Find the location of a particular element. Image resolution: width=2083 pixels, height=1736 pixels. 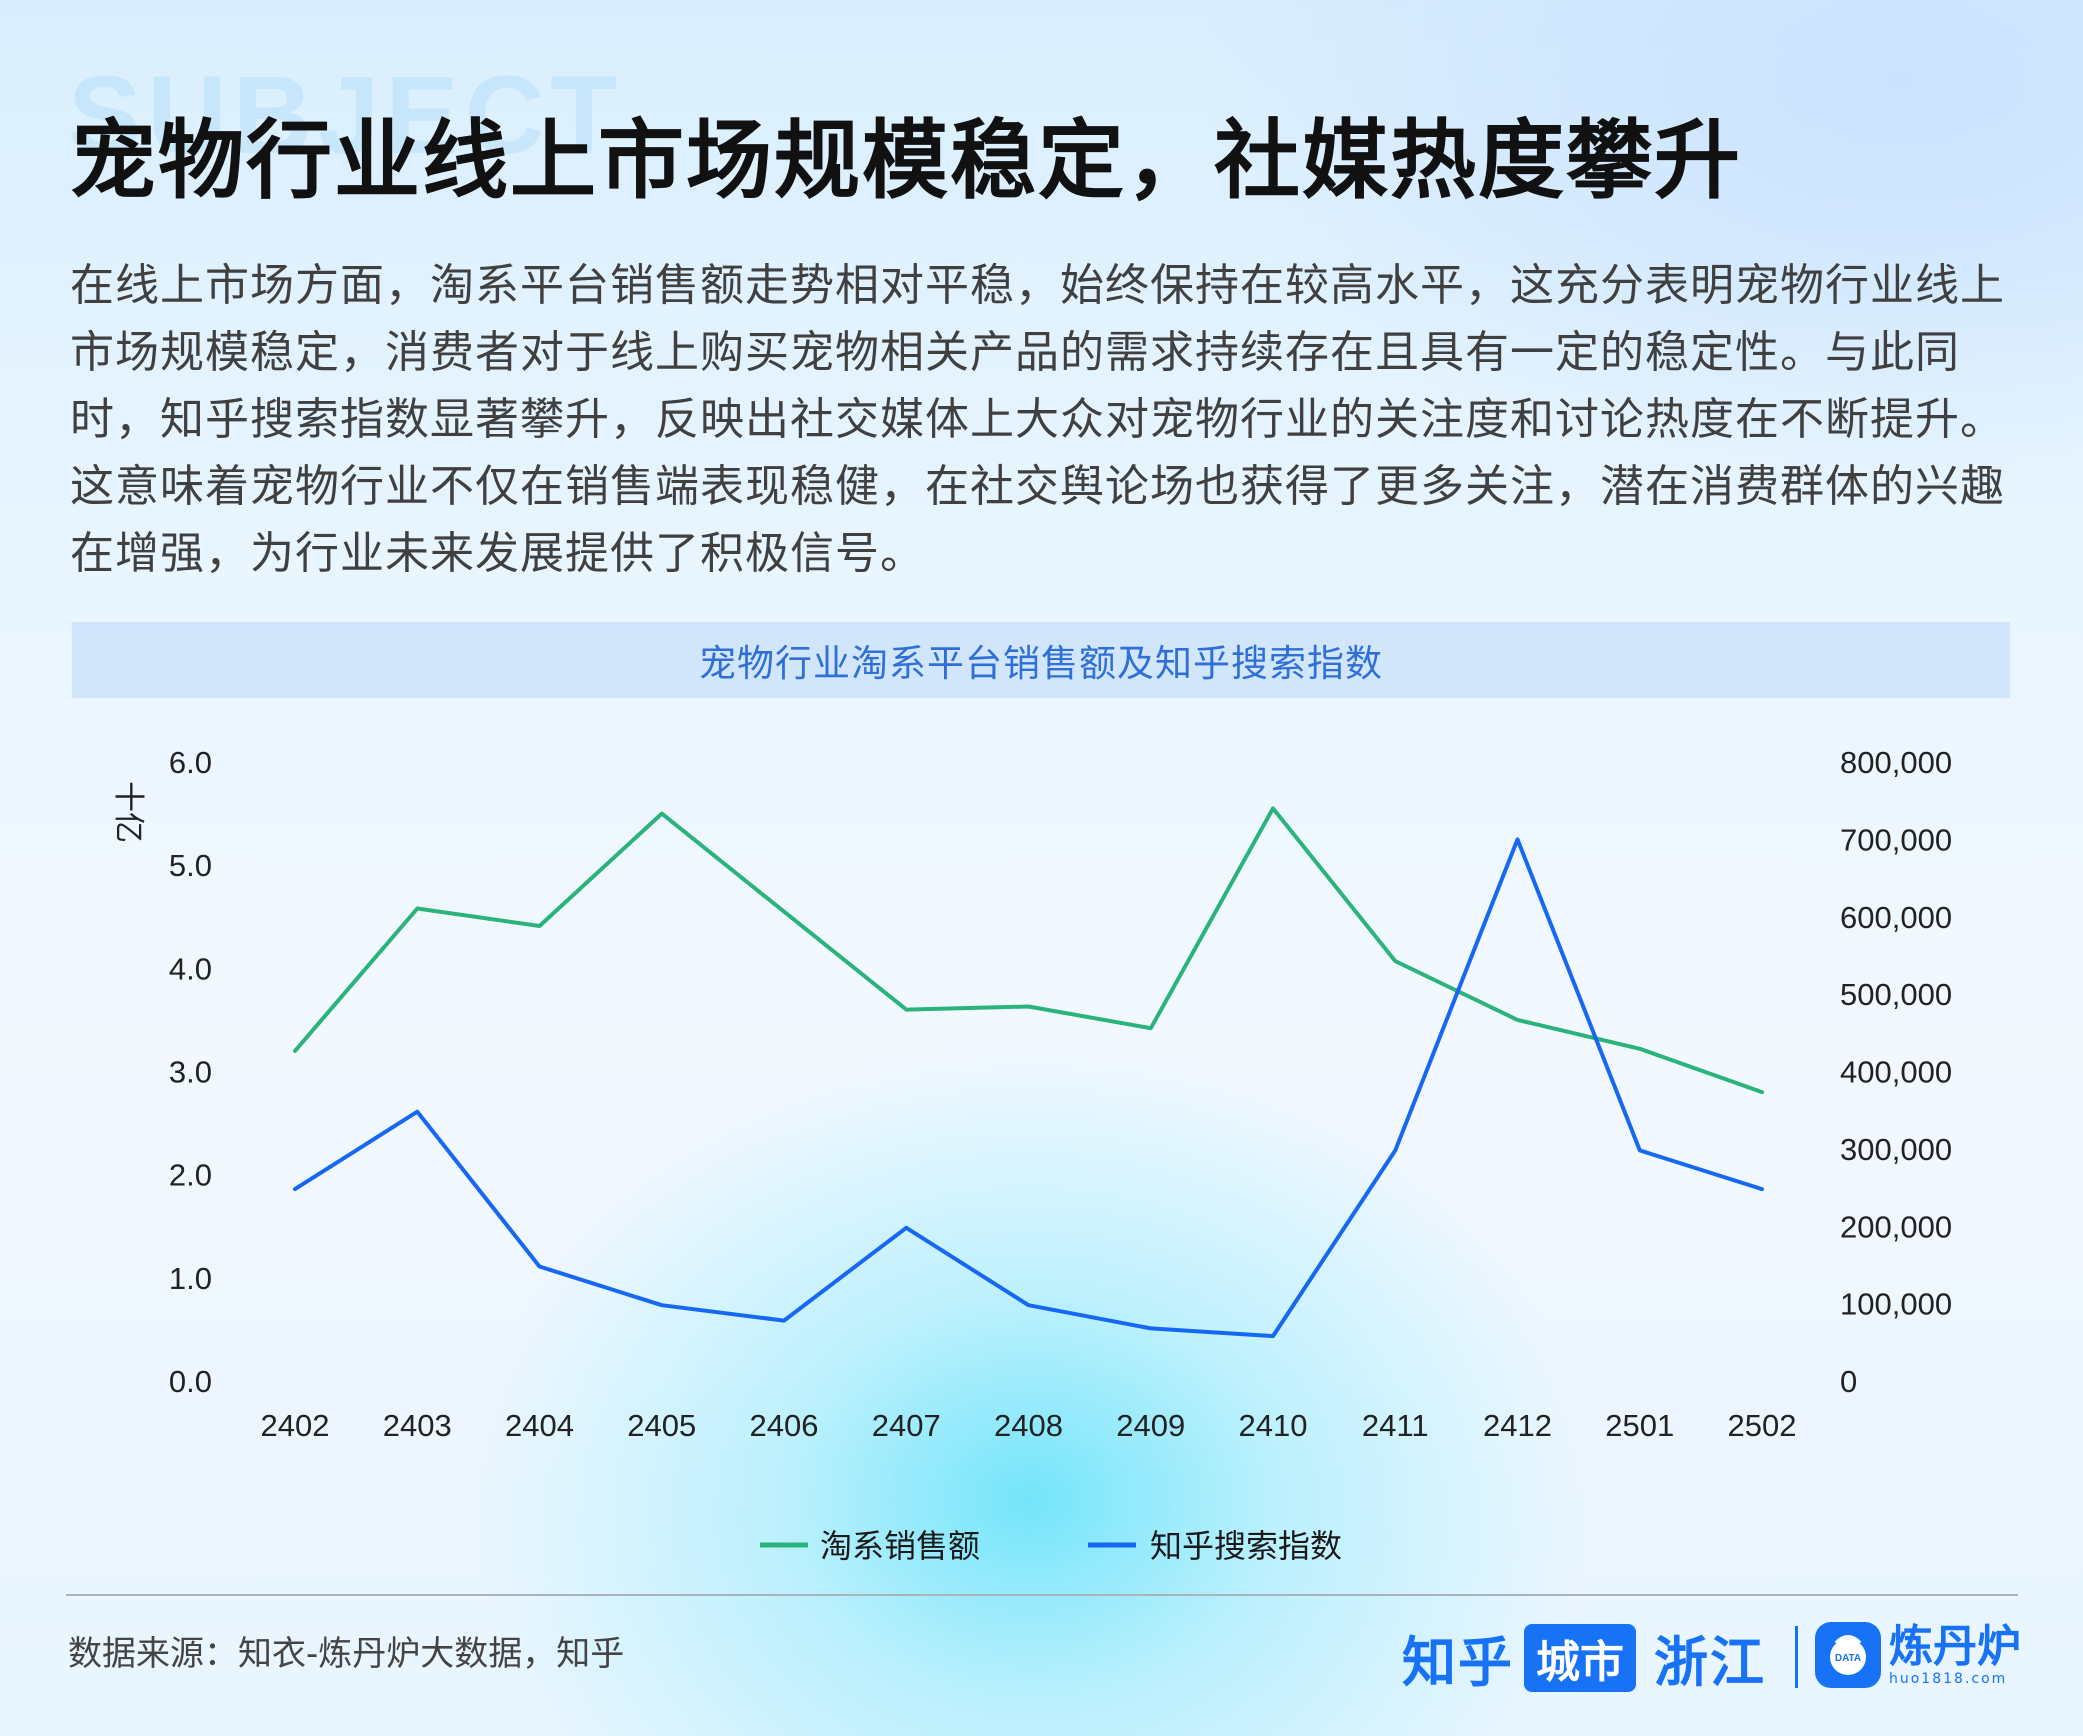

right-axis-tick-label: 300,000 is located at coordinates (1896, 1149).